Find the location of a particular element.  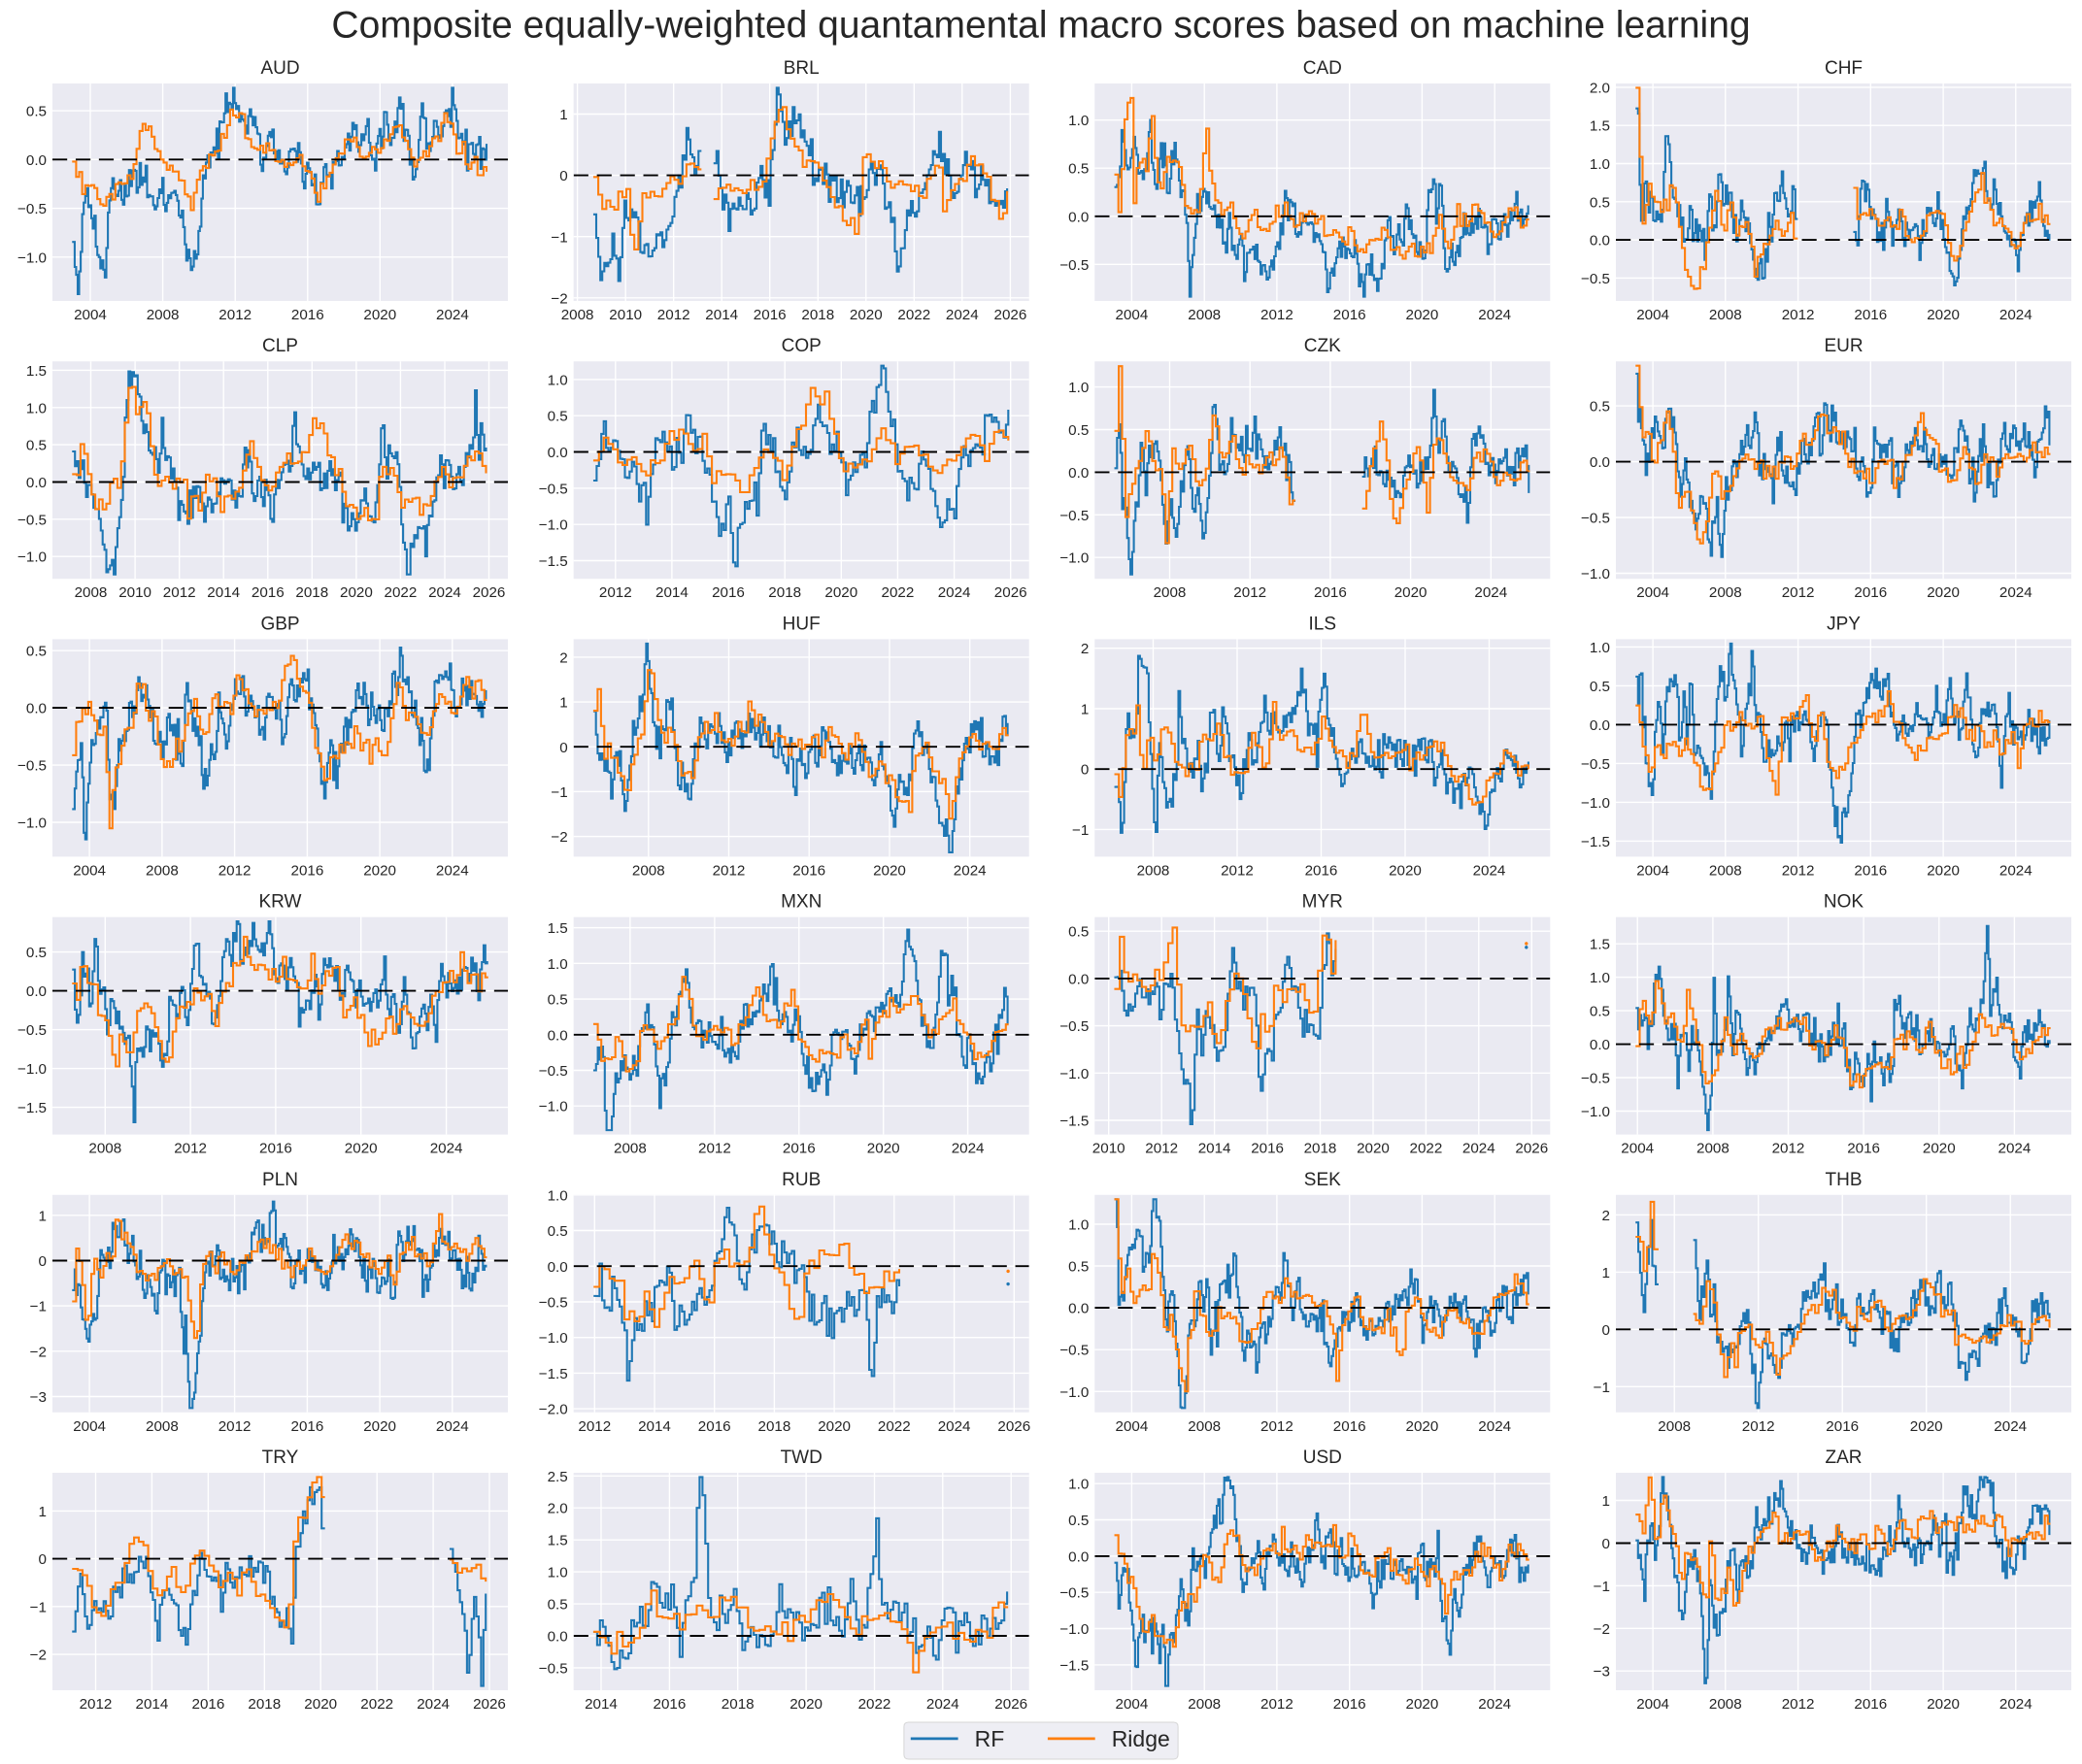

svg-text: JPY is located at coordinates (1844, 624).